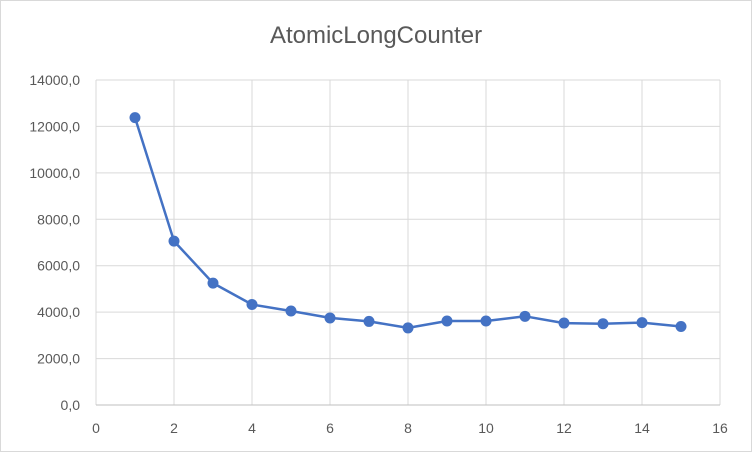 The width and height of the screenshot is (752, 452). Describe the element at coordinates (58, 219) in the screenshot. I see `y-tick-label: 8000,0` at that location.